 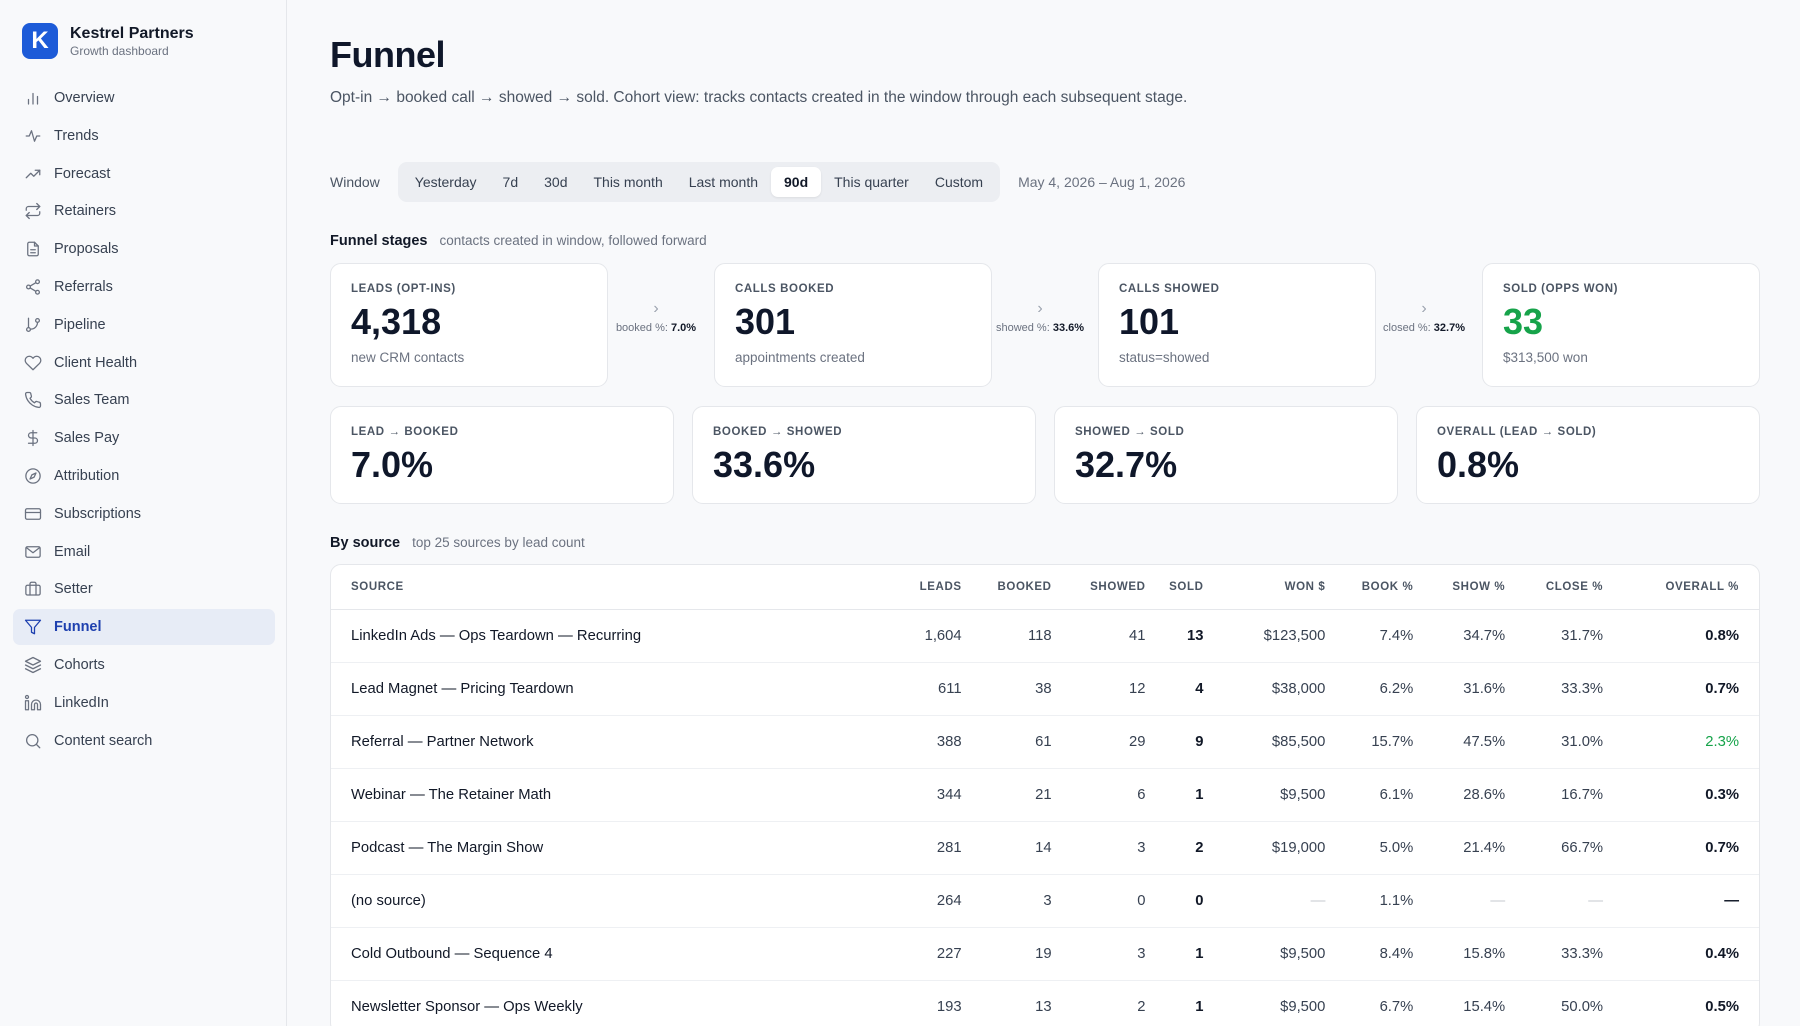 I want to click on column-header-sold: SOLD, so click(x=1184, y=587).